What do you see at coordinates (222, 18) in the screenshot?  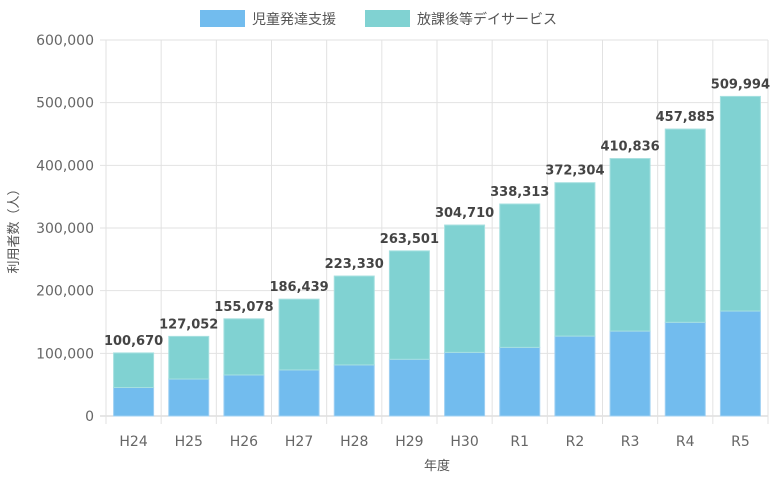 I see `legend-swatch-jido` at bounding box center [222, 18].